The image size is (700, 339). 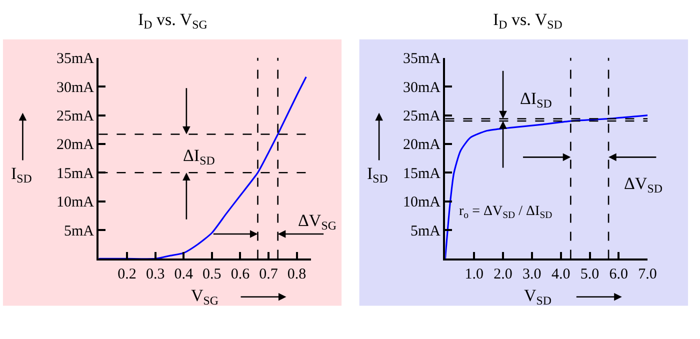 What do you see at coordinates (127, 274) in the screenshot?
I see `x-tick-label: 0.2` at bounding box center [127, 274].